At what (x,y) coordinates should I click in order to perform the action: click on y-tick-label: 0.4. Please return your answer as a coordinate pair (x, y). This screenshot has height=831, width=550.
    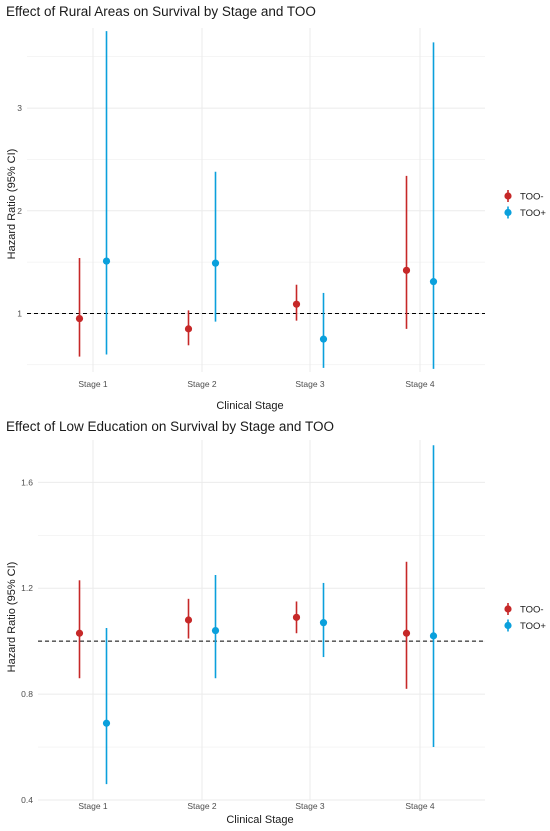
    Looking at the image, I should click on (27, 800).